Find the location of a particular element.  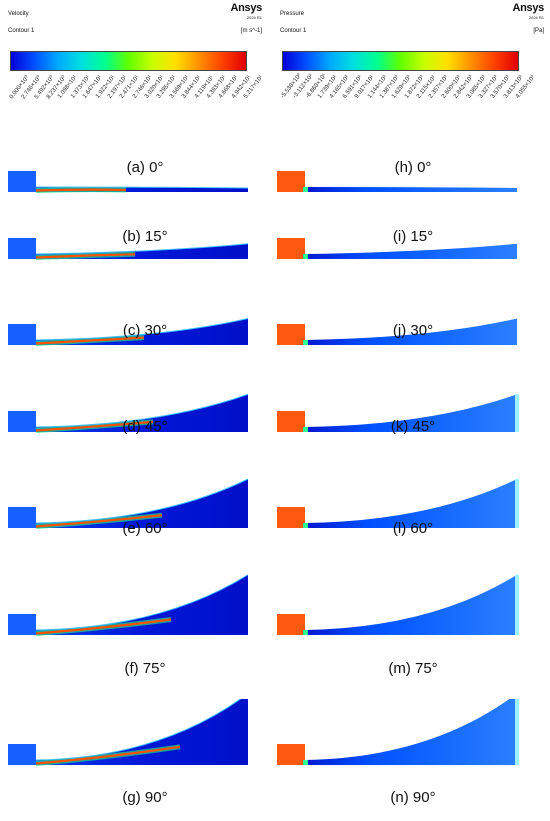

velocity-panel-caption: (e) 60° is located at coordinates (145, 528).